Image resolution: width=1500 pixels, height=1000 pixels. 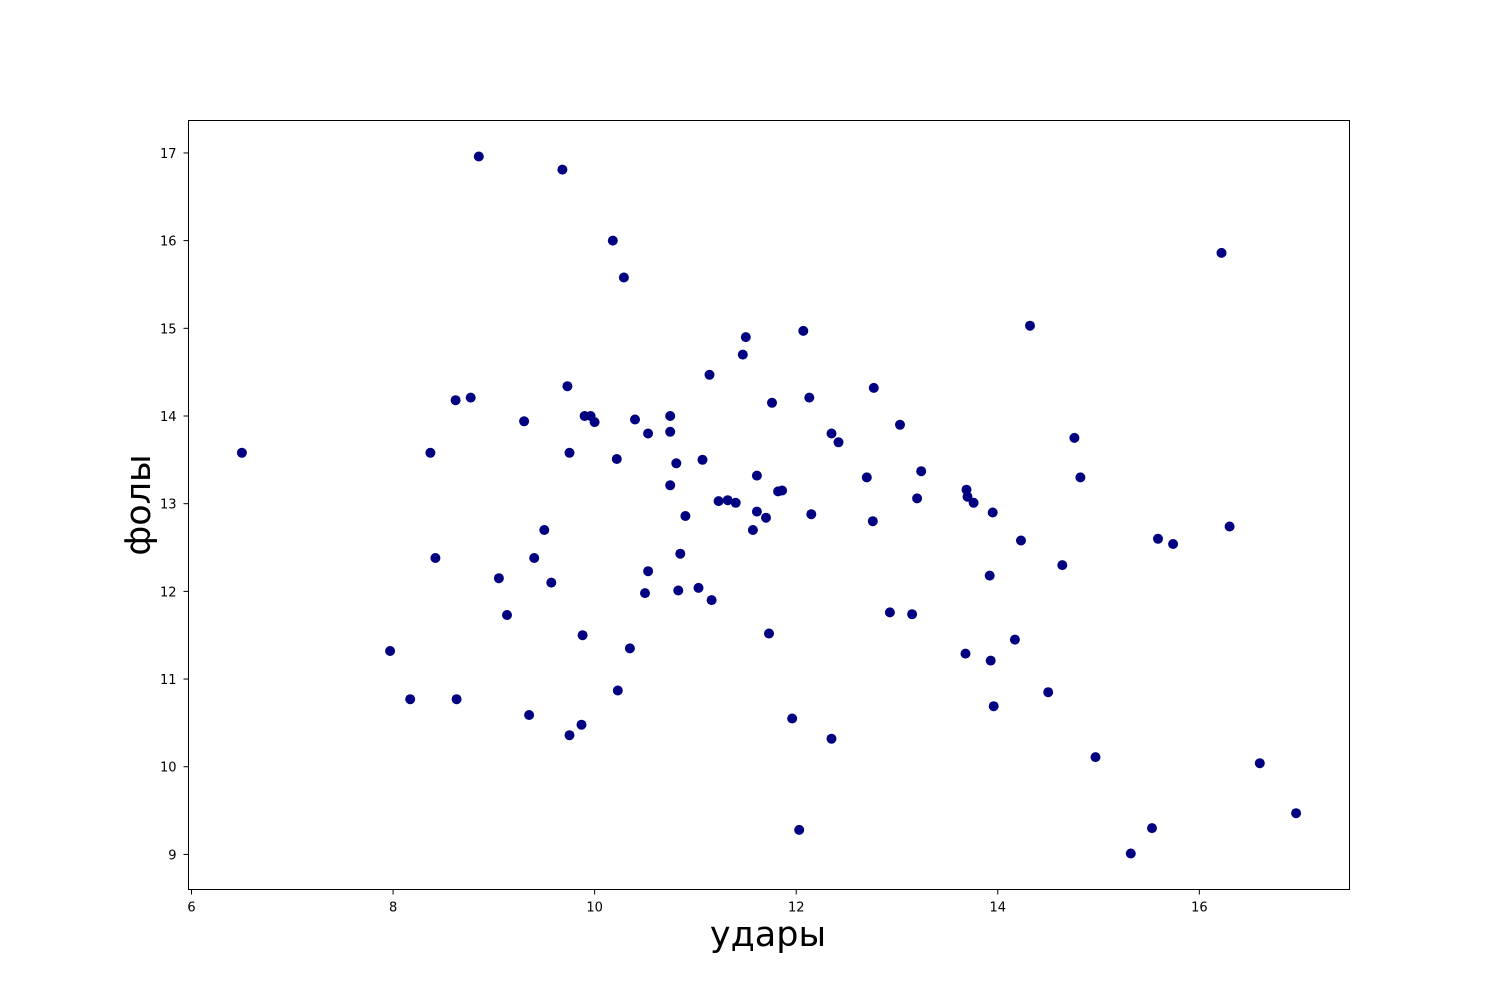 I want to click on x-tick-label: 8, so click(x=393, y=908).